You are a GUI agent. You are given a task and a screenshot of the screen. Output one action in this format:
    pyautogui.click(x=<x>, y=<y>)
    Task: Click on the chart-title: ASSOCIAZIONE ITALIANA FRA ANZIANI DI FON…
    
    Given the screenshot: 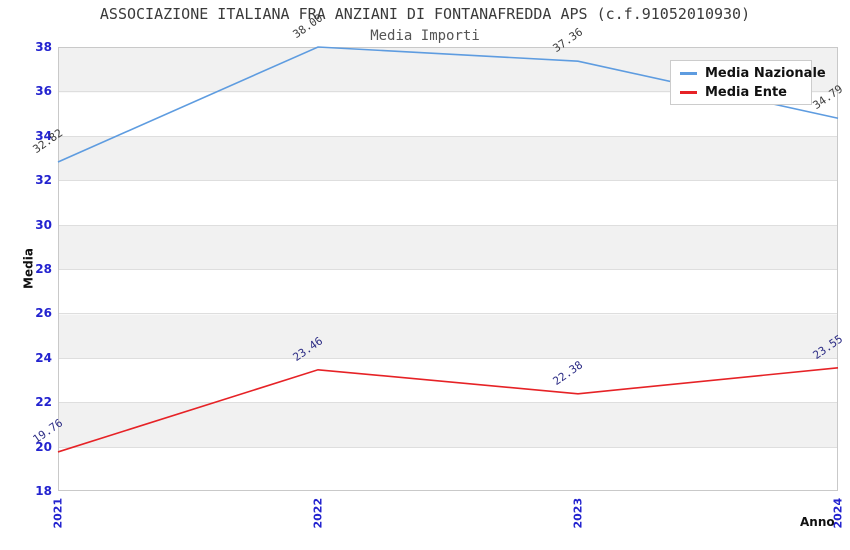 What is the action you would take?
    pyautogui.click(x=425, y=14)
    